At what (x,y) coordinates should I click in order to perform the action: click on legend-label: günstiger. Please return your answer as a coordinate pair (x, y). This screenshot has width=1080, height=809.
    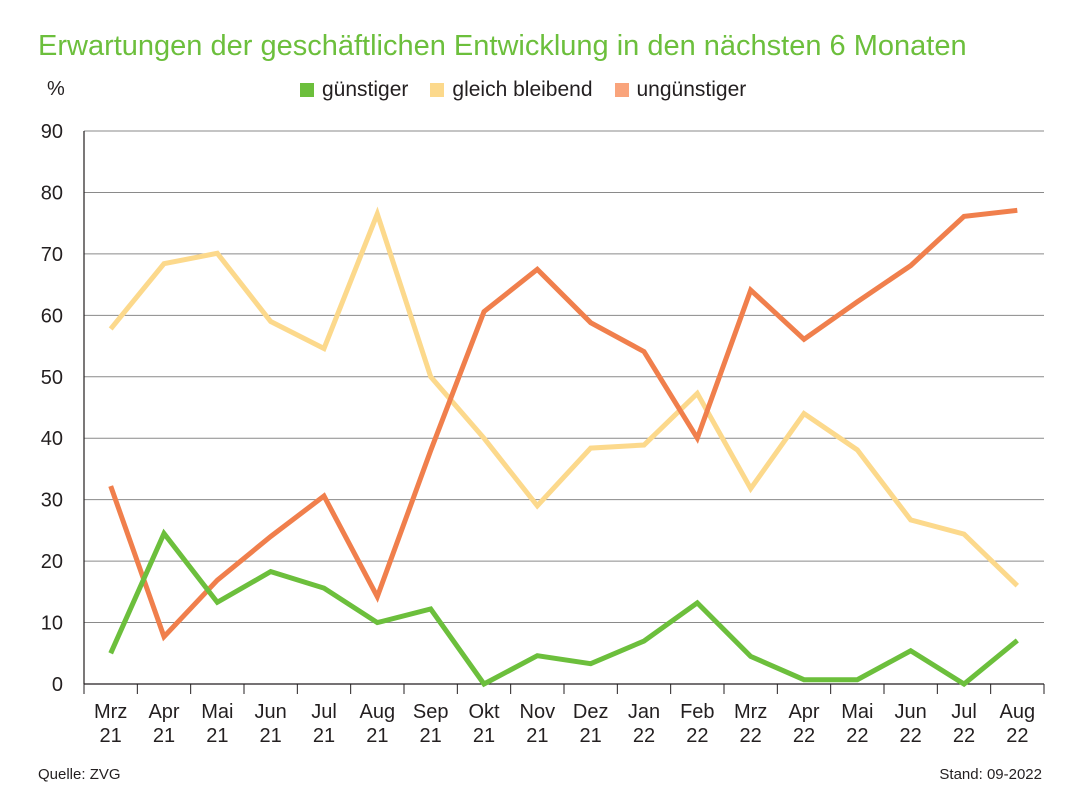
    Looking at the image, I should click on (365, 89).